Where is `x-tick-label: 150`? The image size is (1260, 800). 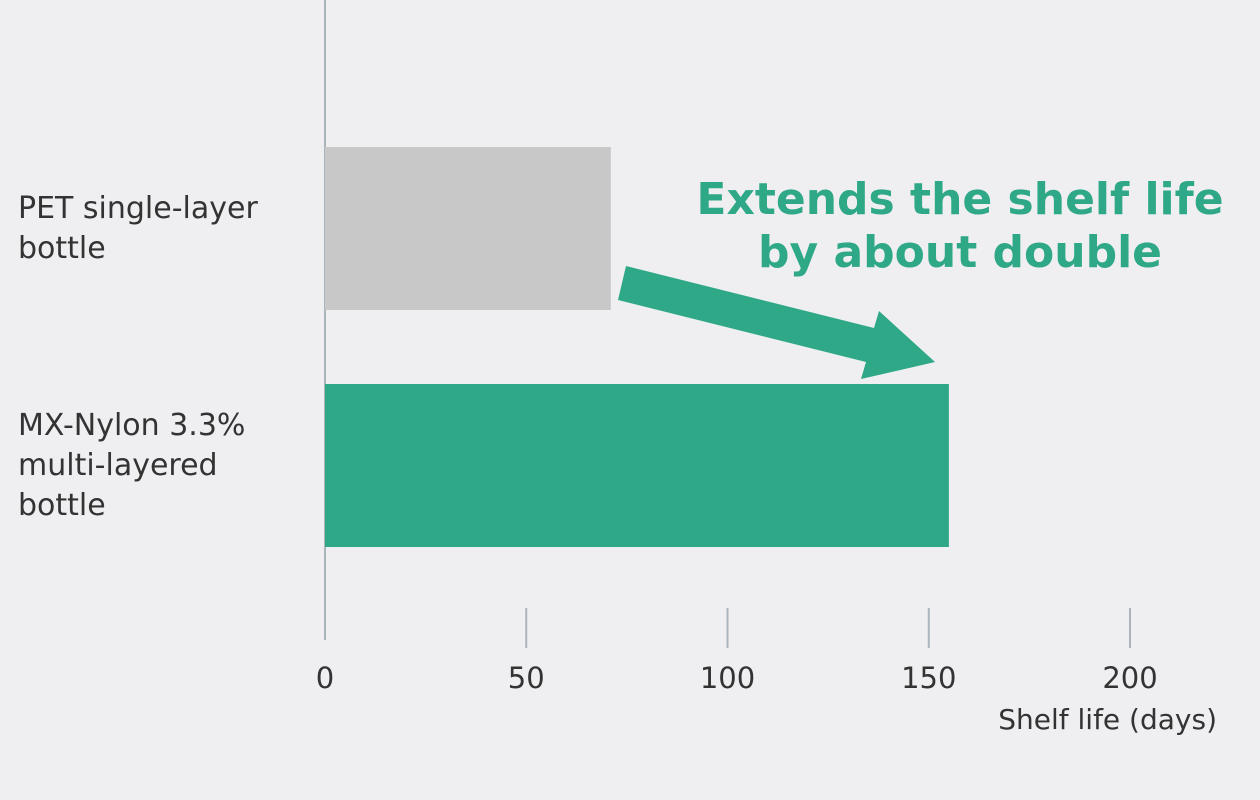 x-tick-label: 150 is located at coordinates (928, 678).